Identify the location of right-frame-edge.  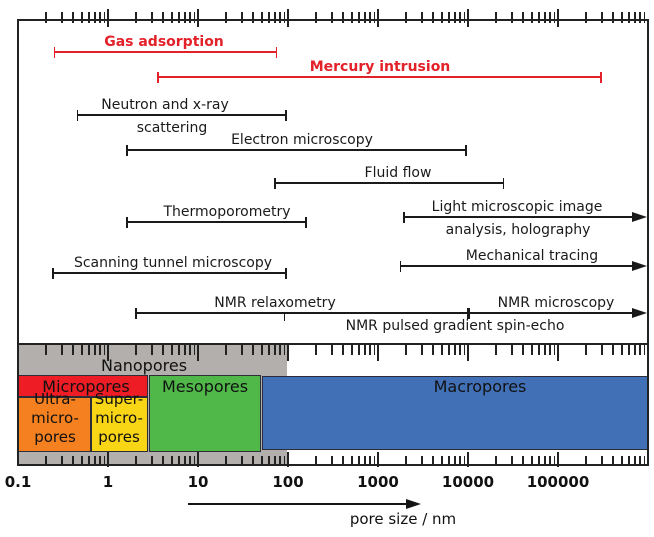
(648, 242).